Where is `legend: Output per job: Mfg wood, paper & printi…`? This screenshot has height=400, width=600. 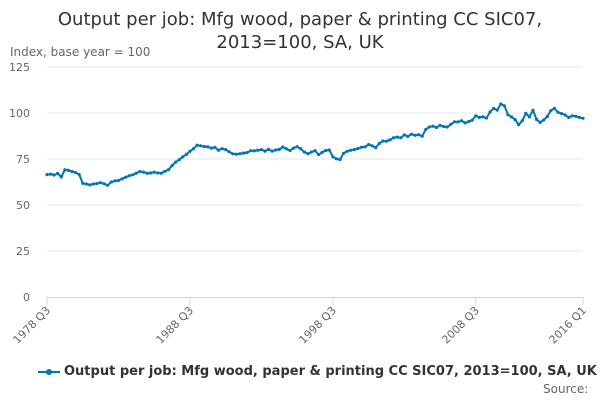 legend: Output per job: Mfg wood, paper & printi… is located at coordinates (317, 371).